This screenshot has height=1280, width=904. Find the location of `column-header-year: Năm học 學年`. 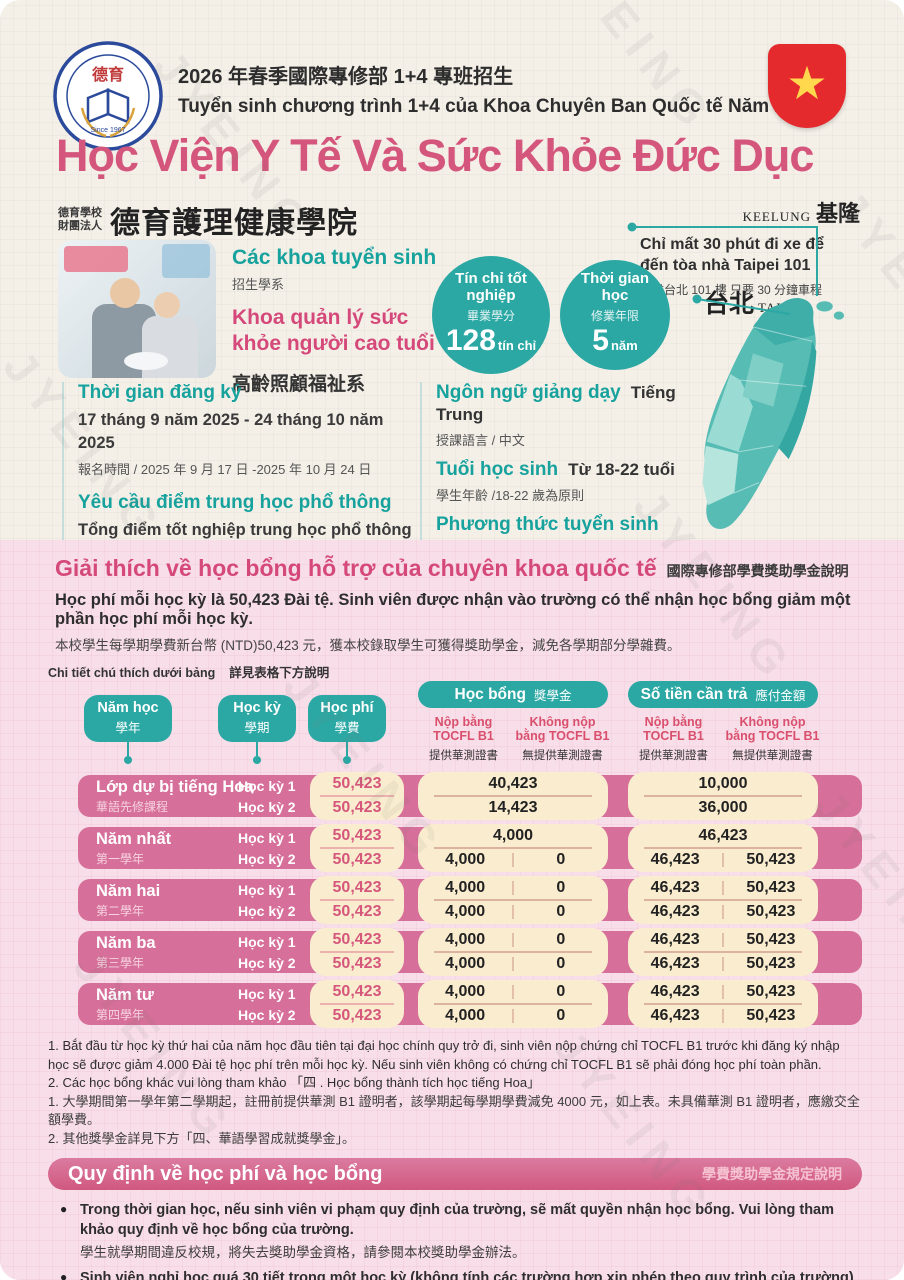

column-header-year: Năm học 學年 is located at coordinates (128, 729).